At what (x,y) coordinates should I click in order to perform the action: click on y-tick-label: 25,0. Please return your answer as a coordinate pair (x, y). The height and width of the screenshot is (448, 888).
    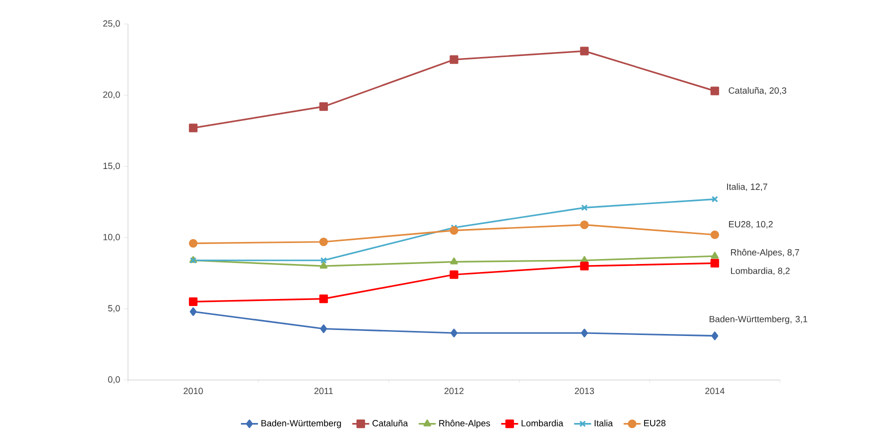
    Looking at the image, I should click on (111, 24).